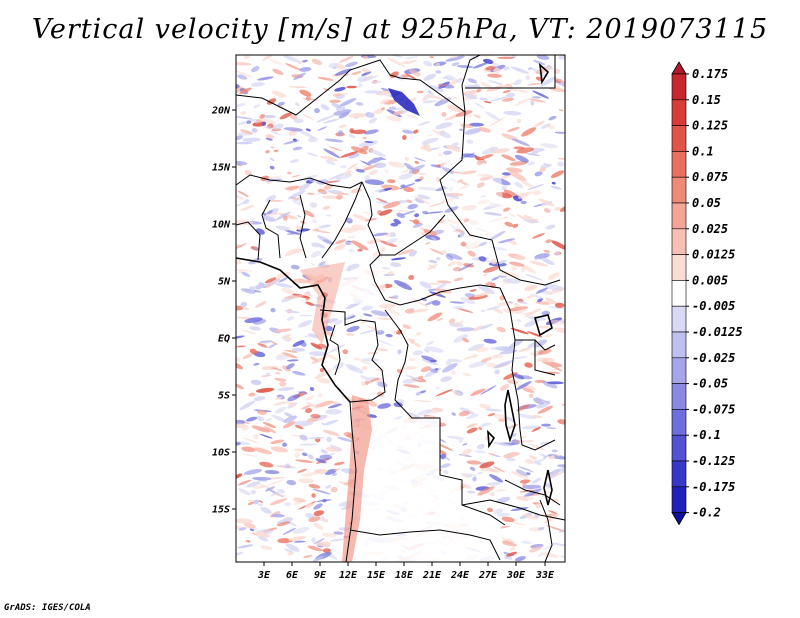  What do you see at coordinates (221, 168) in the screenshot?
I see `lat-tick-label: 15N` at bounding box center [221, 168].